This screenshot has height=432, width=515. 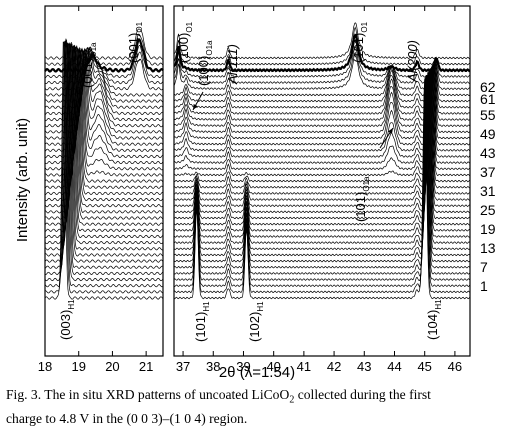 What do you see at coordinates (394, 366) in the screenshot?
I see `x-tick-label: 44` at bounding box center [394, 366].